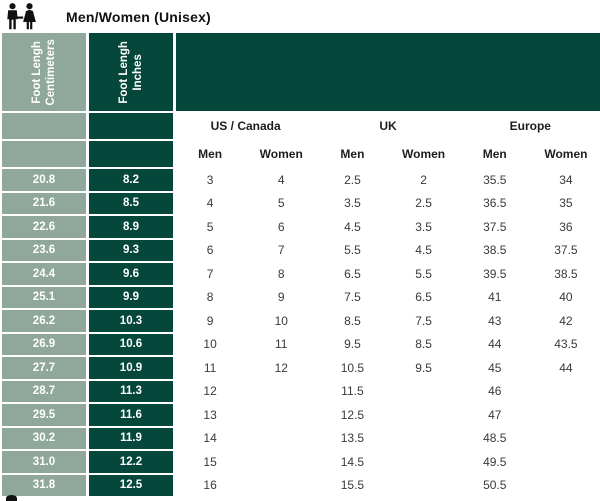  Describe the element at coordinates (44, 438) in the screenshot. I see `cm-cell: 30.2` at that location.